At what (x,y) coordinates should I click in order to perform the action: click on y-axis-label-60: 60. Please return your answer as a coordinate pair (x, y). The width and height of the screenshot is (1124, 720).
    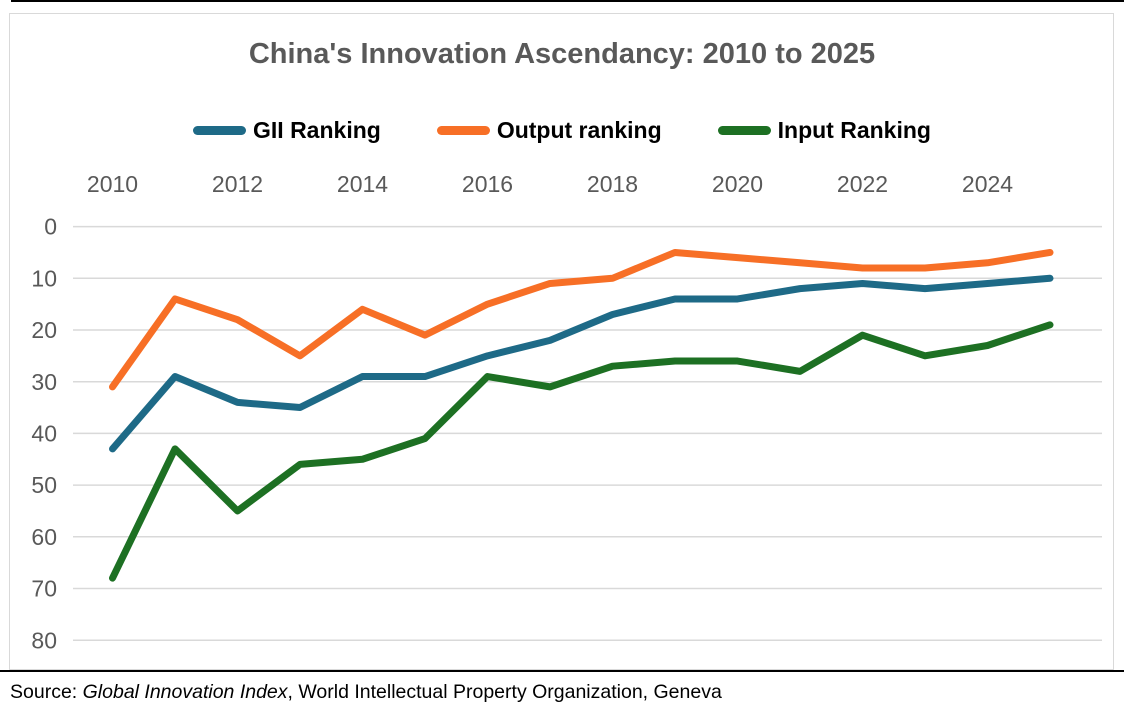
    Looking at the image, I should click on (44, 537).